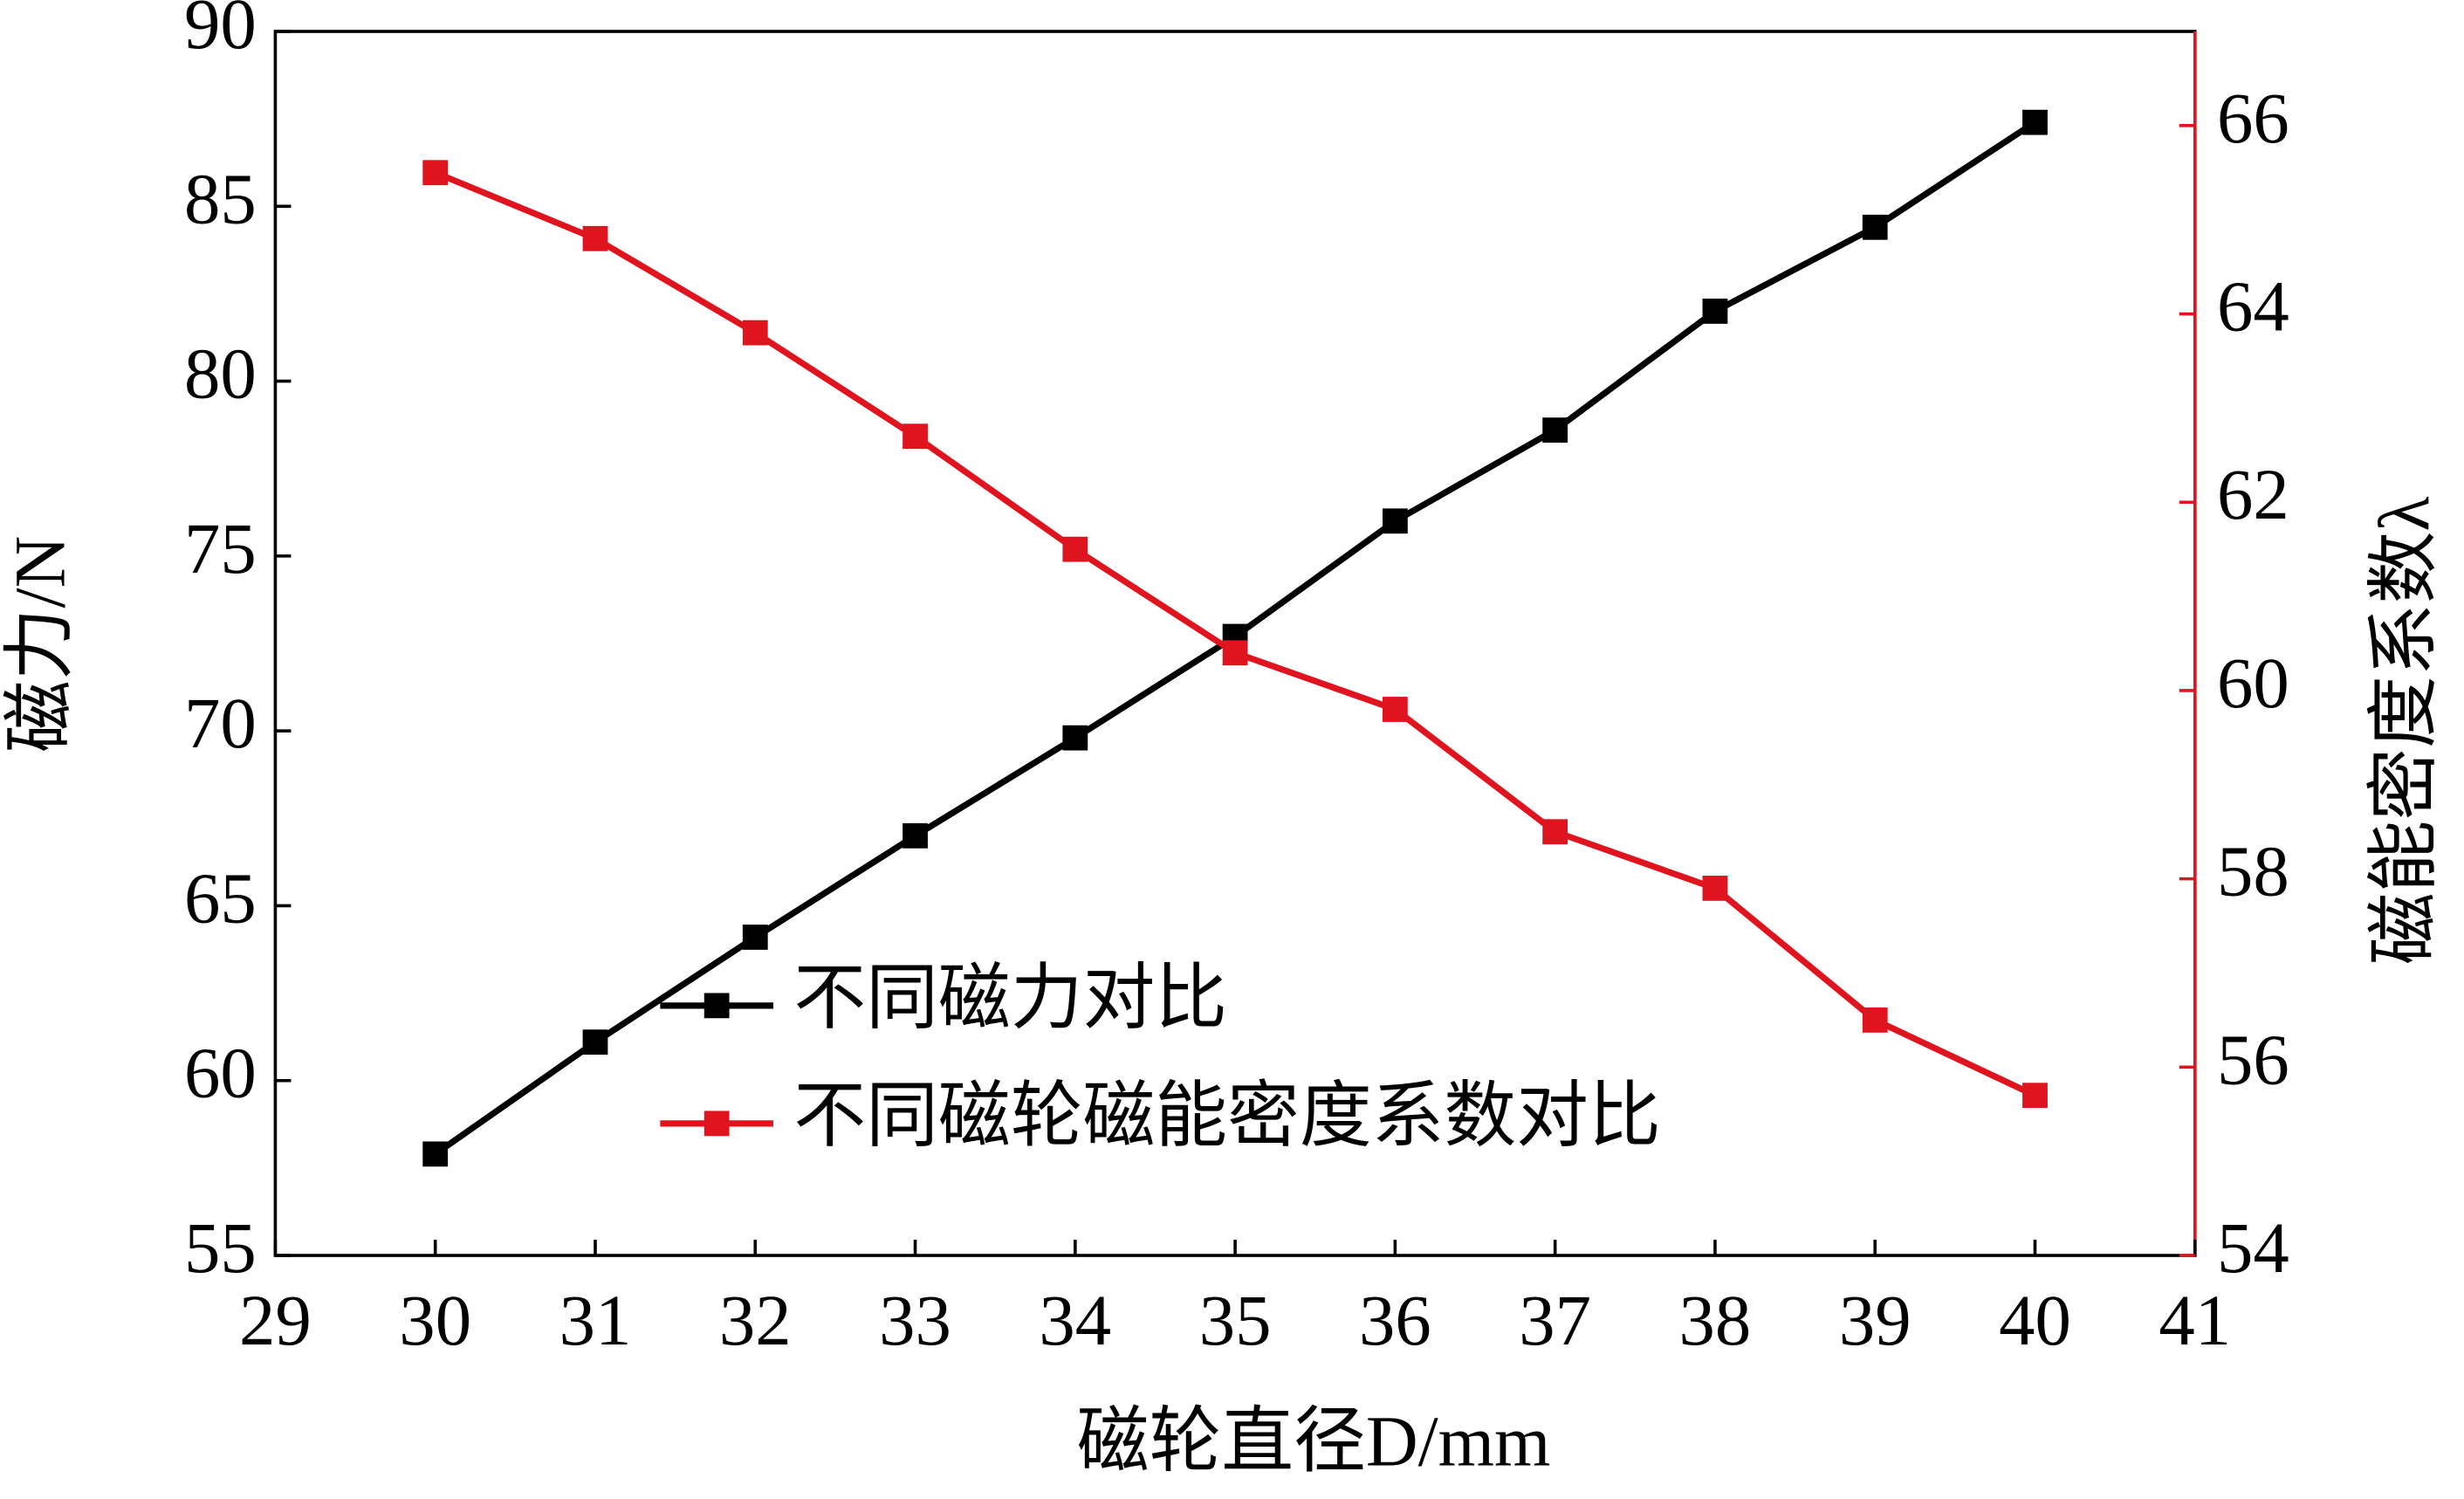  I want to click on x-tick-label: 33, so click(915, 1320).